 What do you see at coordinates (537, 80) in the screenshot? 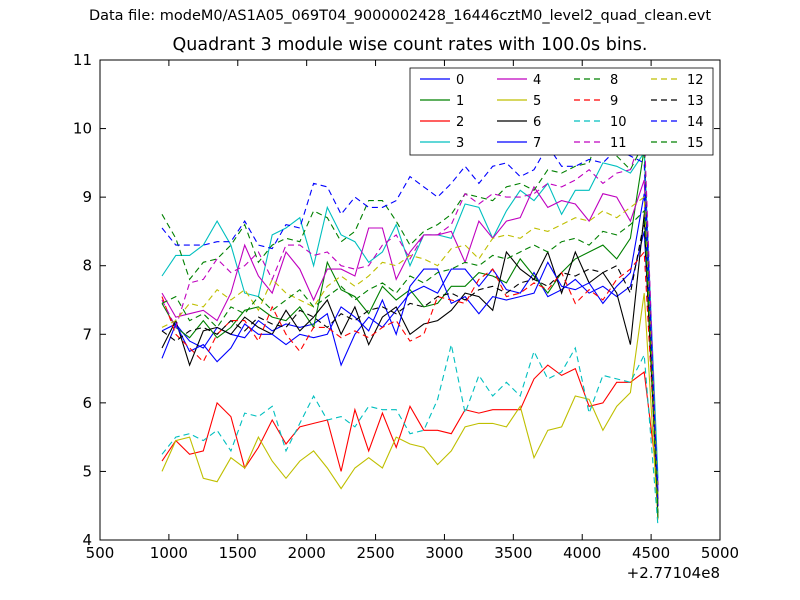
I see `legend-label-4: 4` at bounding box center [537, 80].